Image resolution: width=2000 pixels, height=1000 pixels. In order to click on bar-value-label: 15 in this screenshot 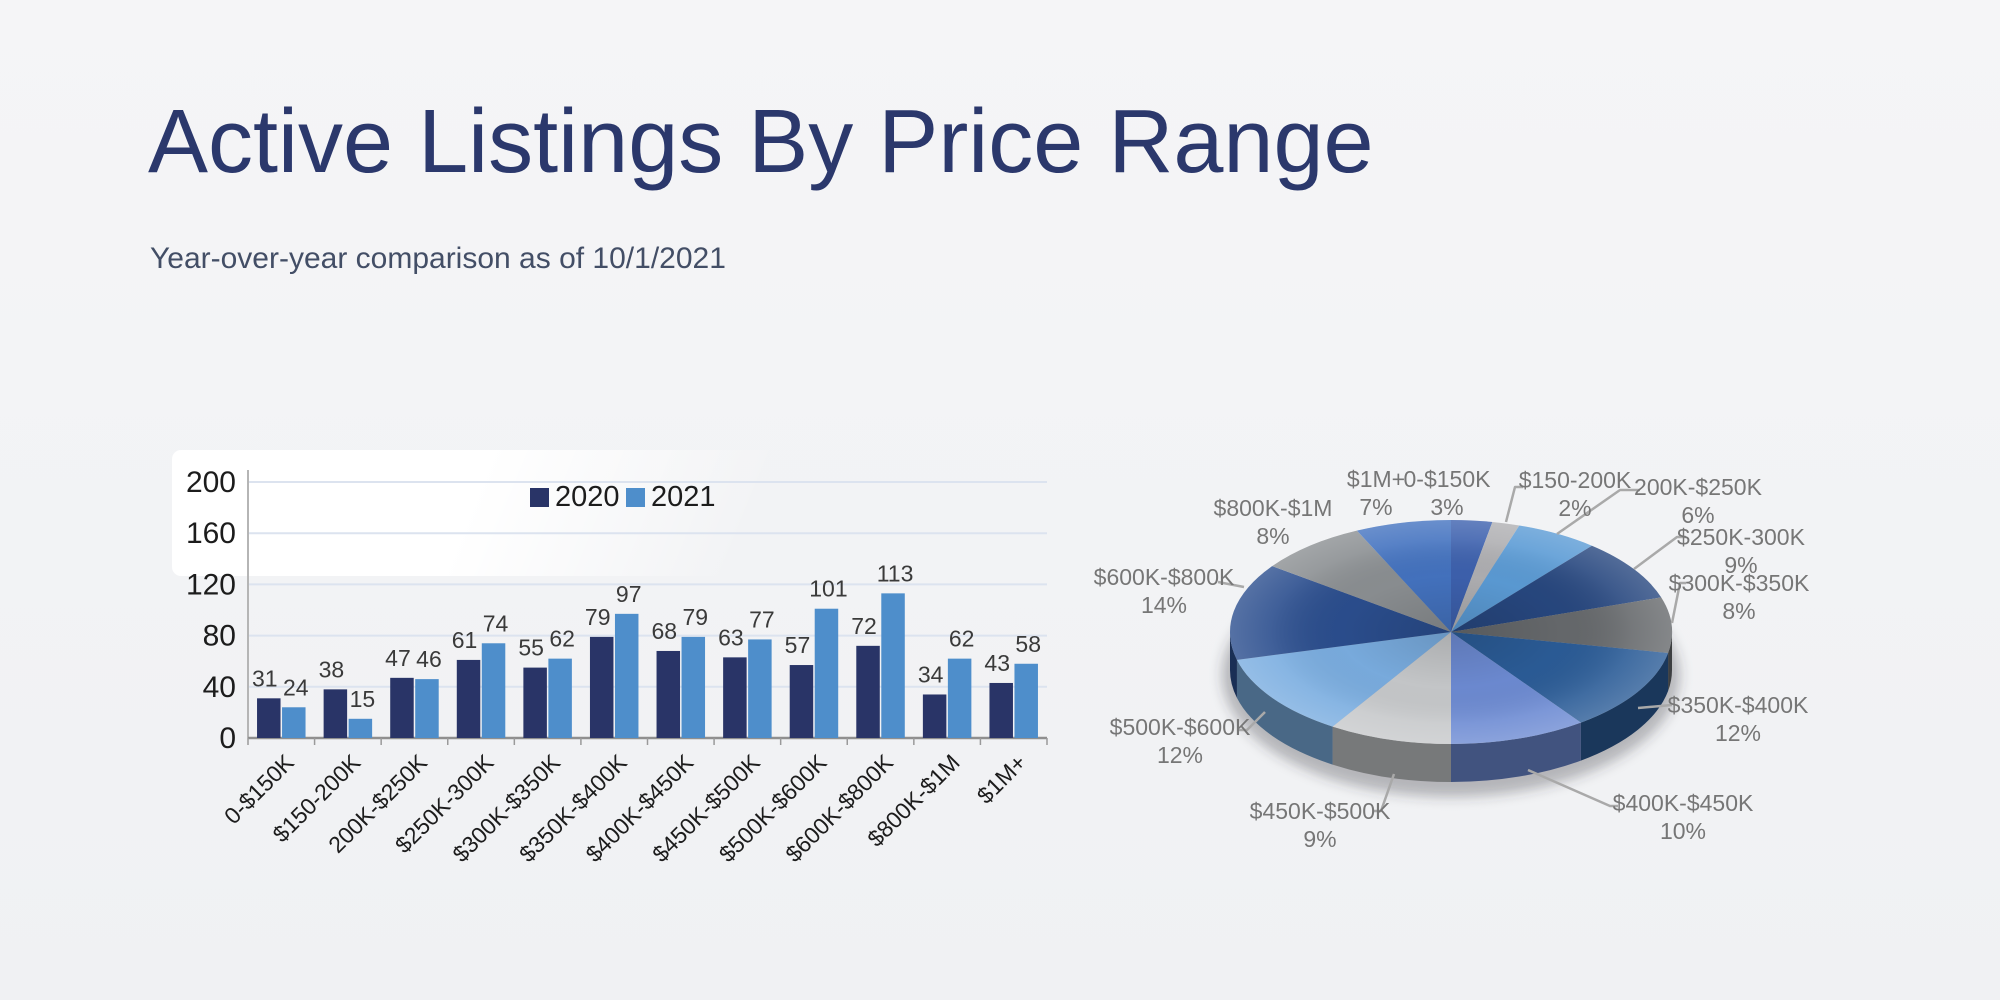, I will do `click(363, 699)`.